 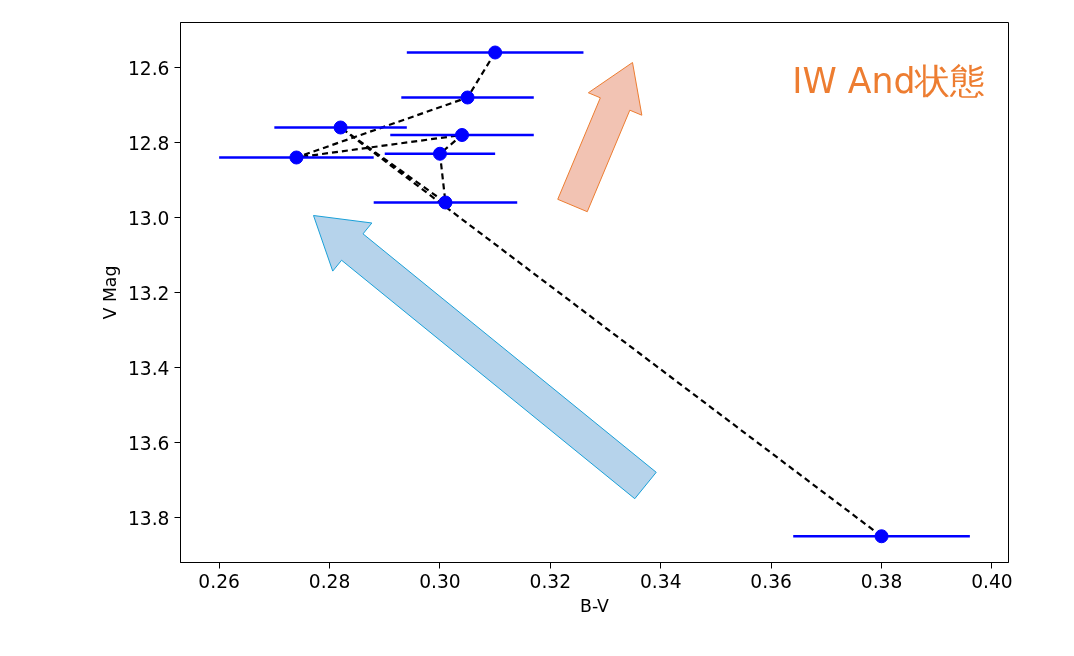 What do you see at coordinates (148, 143) in the screenshot?
I see `y-tick-label: 12.8` at bounding box center [148, 143].